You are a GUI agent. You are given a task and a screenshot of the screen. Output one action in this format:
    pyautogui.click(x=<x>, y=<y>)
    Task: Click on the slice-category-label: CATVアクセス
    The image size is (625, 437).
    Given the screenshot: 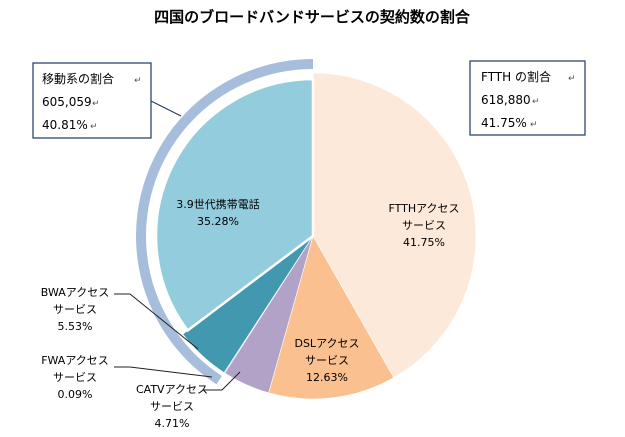 What is the action you would take?
    pyautogui.click(x=172, y=389)
    